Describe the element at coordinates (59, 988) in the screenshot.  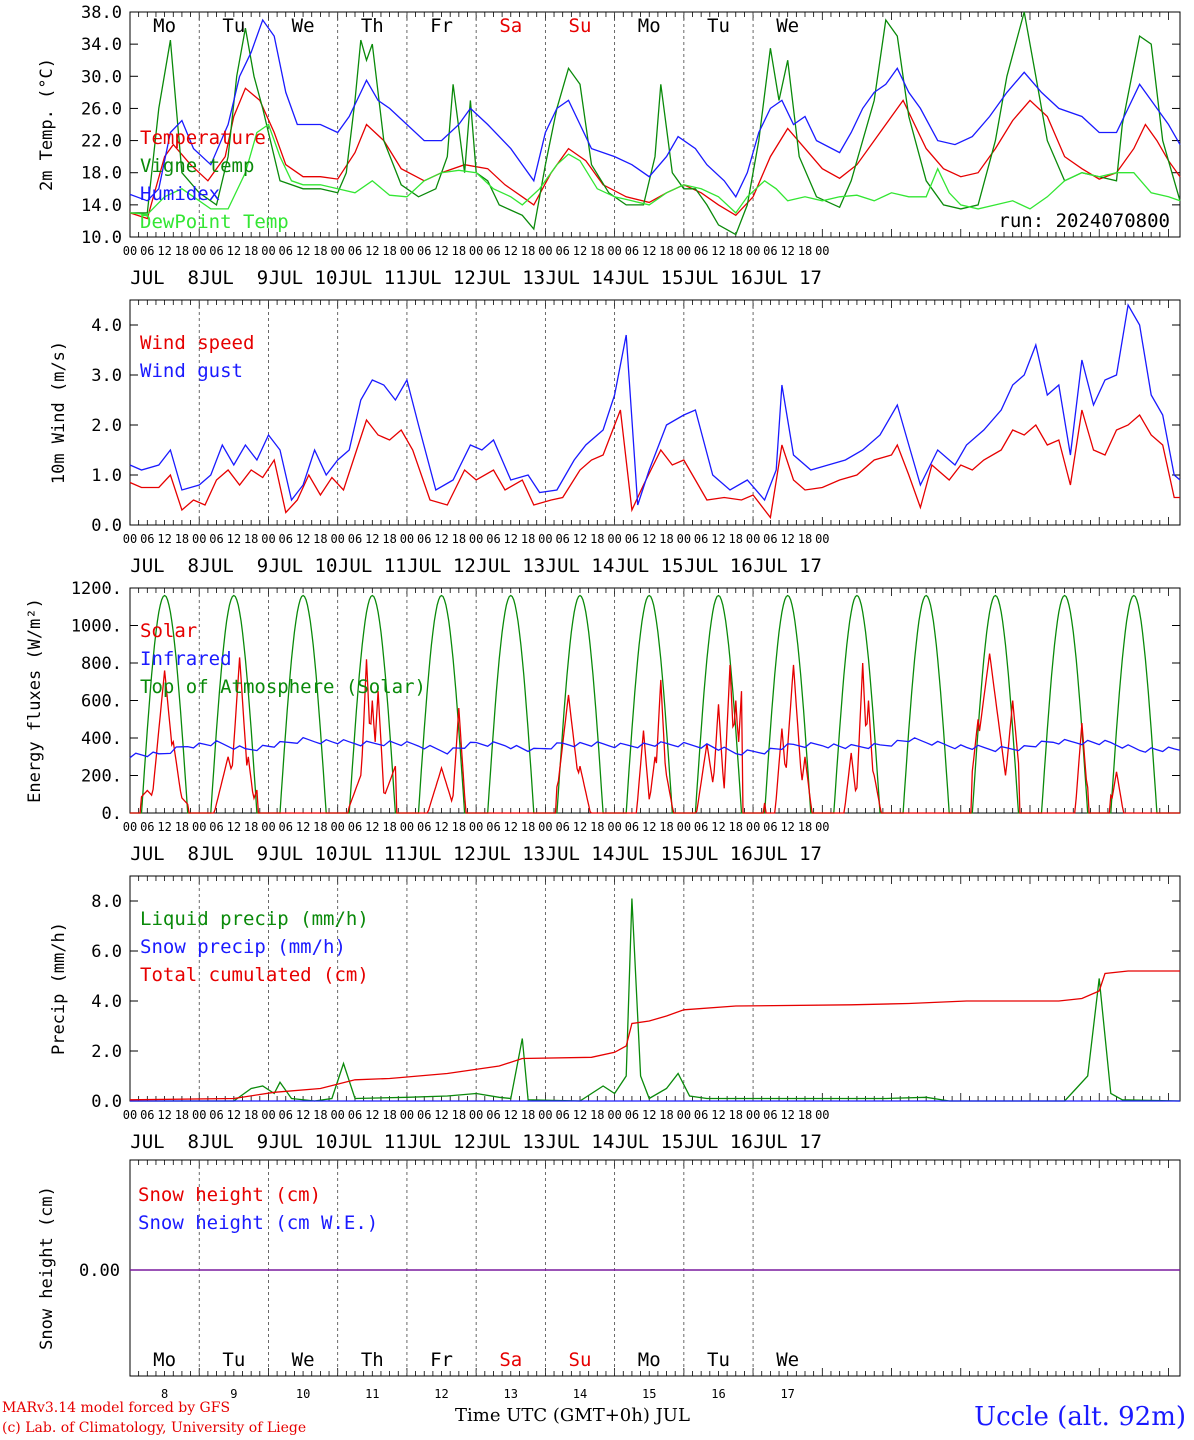
I see `y-axis-label: Precip (mm/h)` at that location.